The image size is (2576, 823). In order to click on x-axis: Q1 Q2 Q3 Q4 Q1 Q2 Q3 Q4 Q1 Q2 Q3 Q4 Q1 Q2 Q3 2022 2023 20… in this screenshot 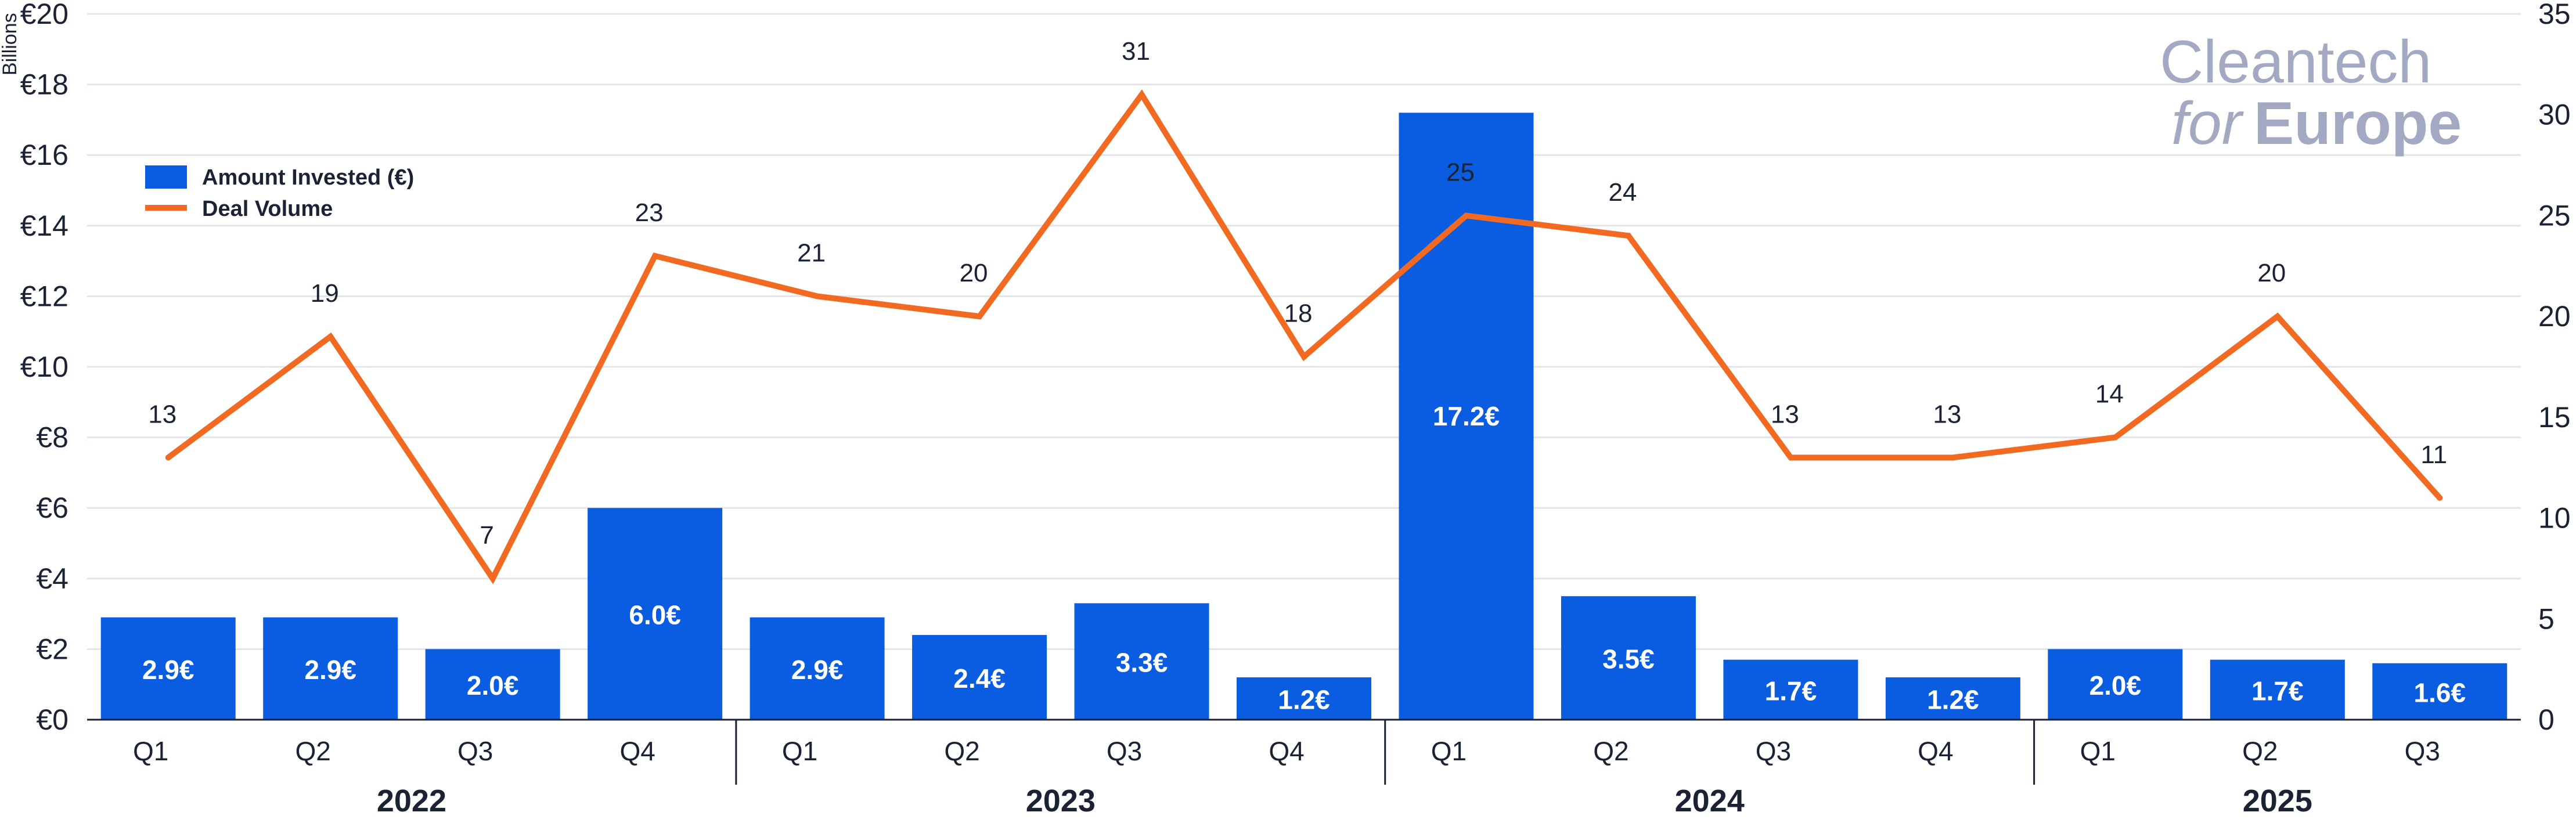, I will do `click(1304, 768)`.